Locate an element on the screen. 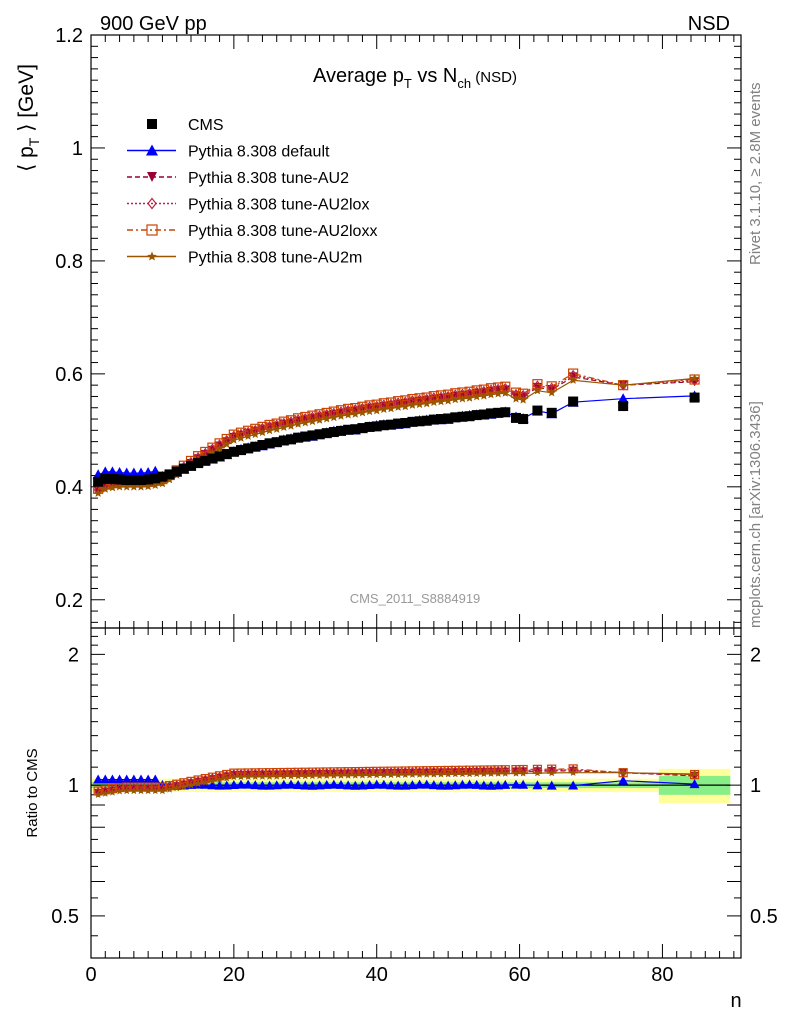  collision-label: 900 GeV pp is located at coordinates (153, 24).